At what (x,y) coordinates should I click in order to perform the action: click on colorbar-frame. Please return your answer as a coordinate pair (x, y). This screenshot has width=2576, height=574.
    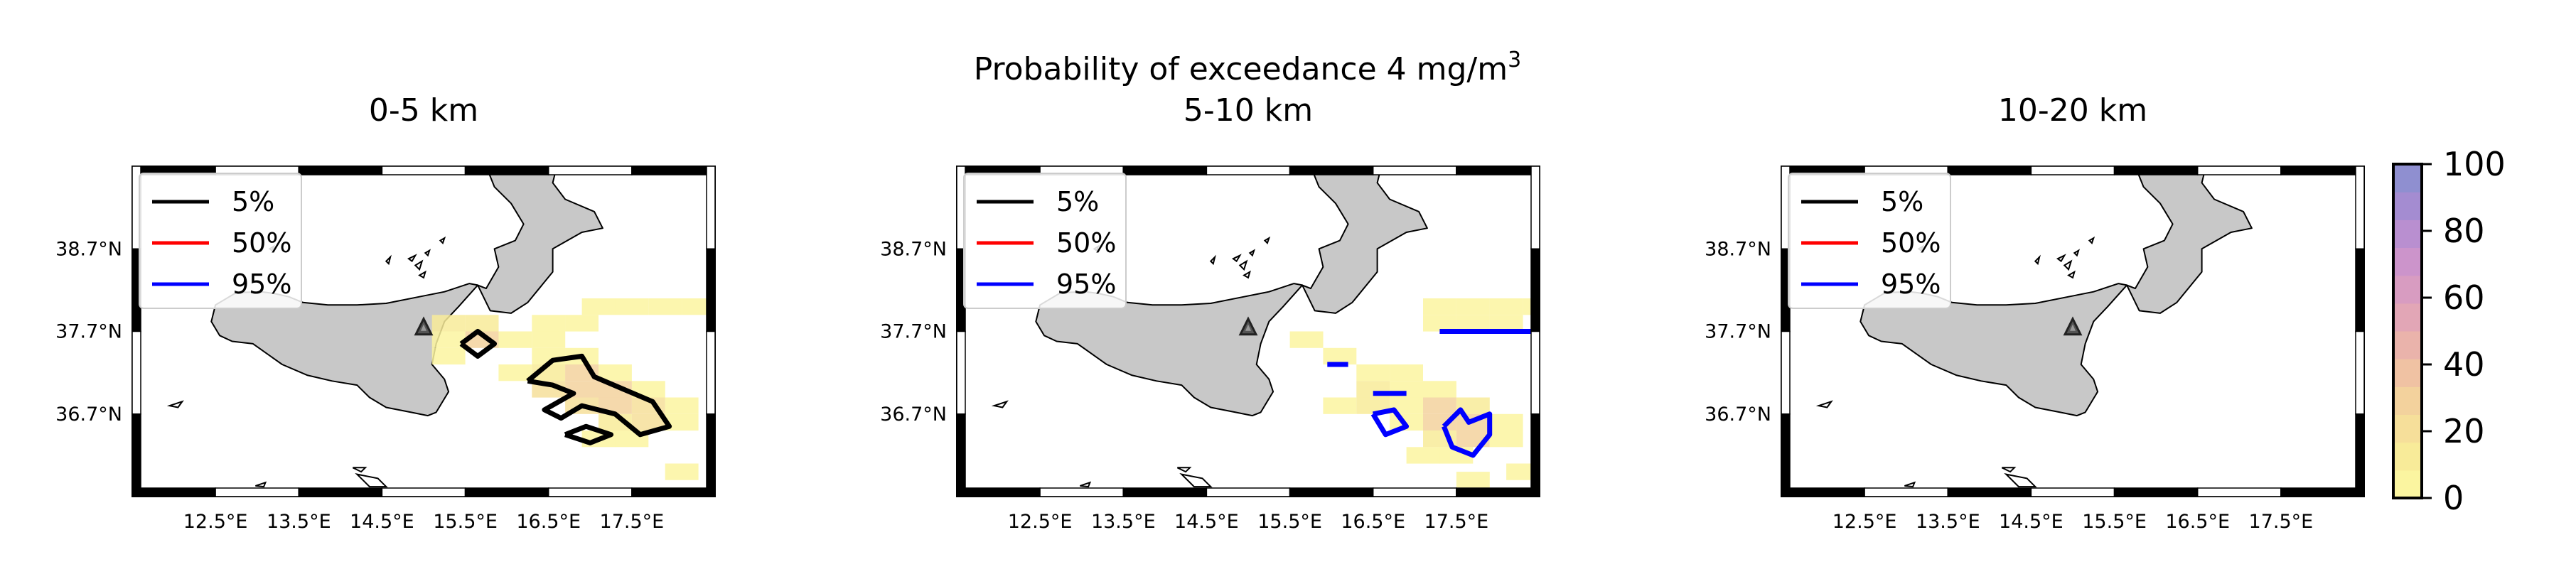
    Looking at the image, I should click on (2407, 331).